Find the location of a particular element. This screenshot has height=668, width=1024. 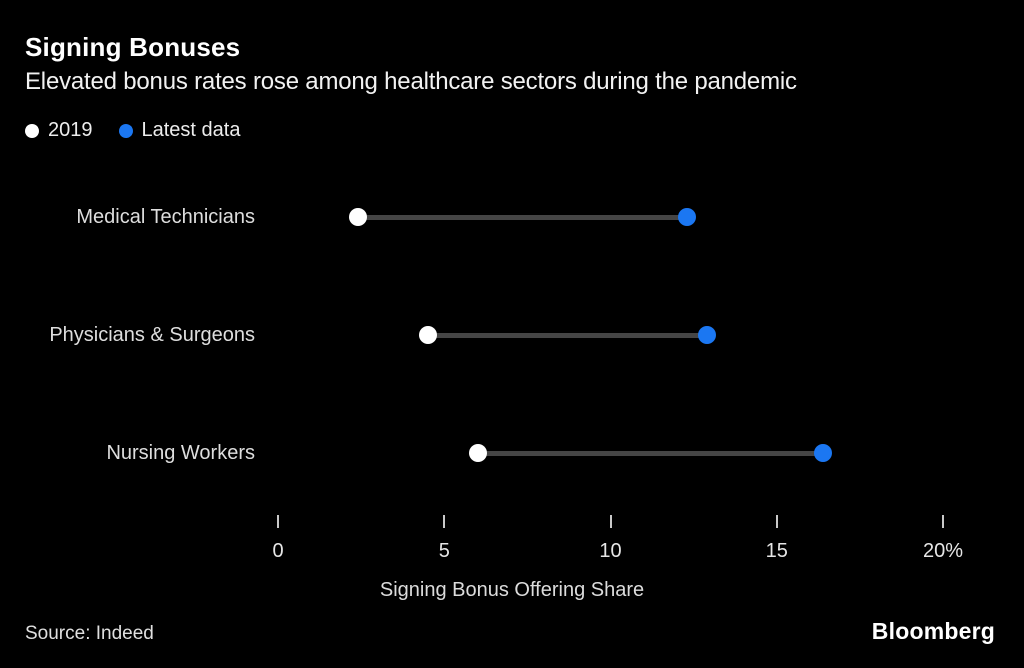

legend-label-2019: 2019 is located at coordinates (70, 130).